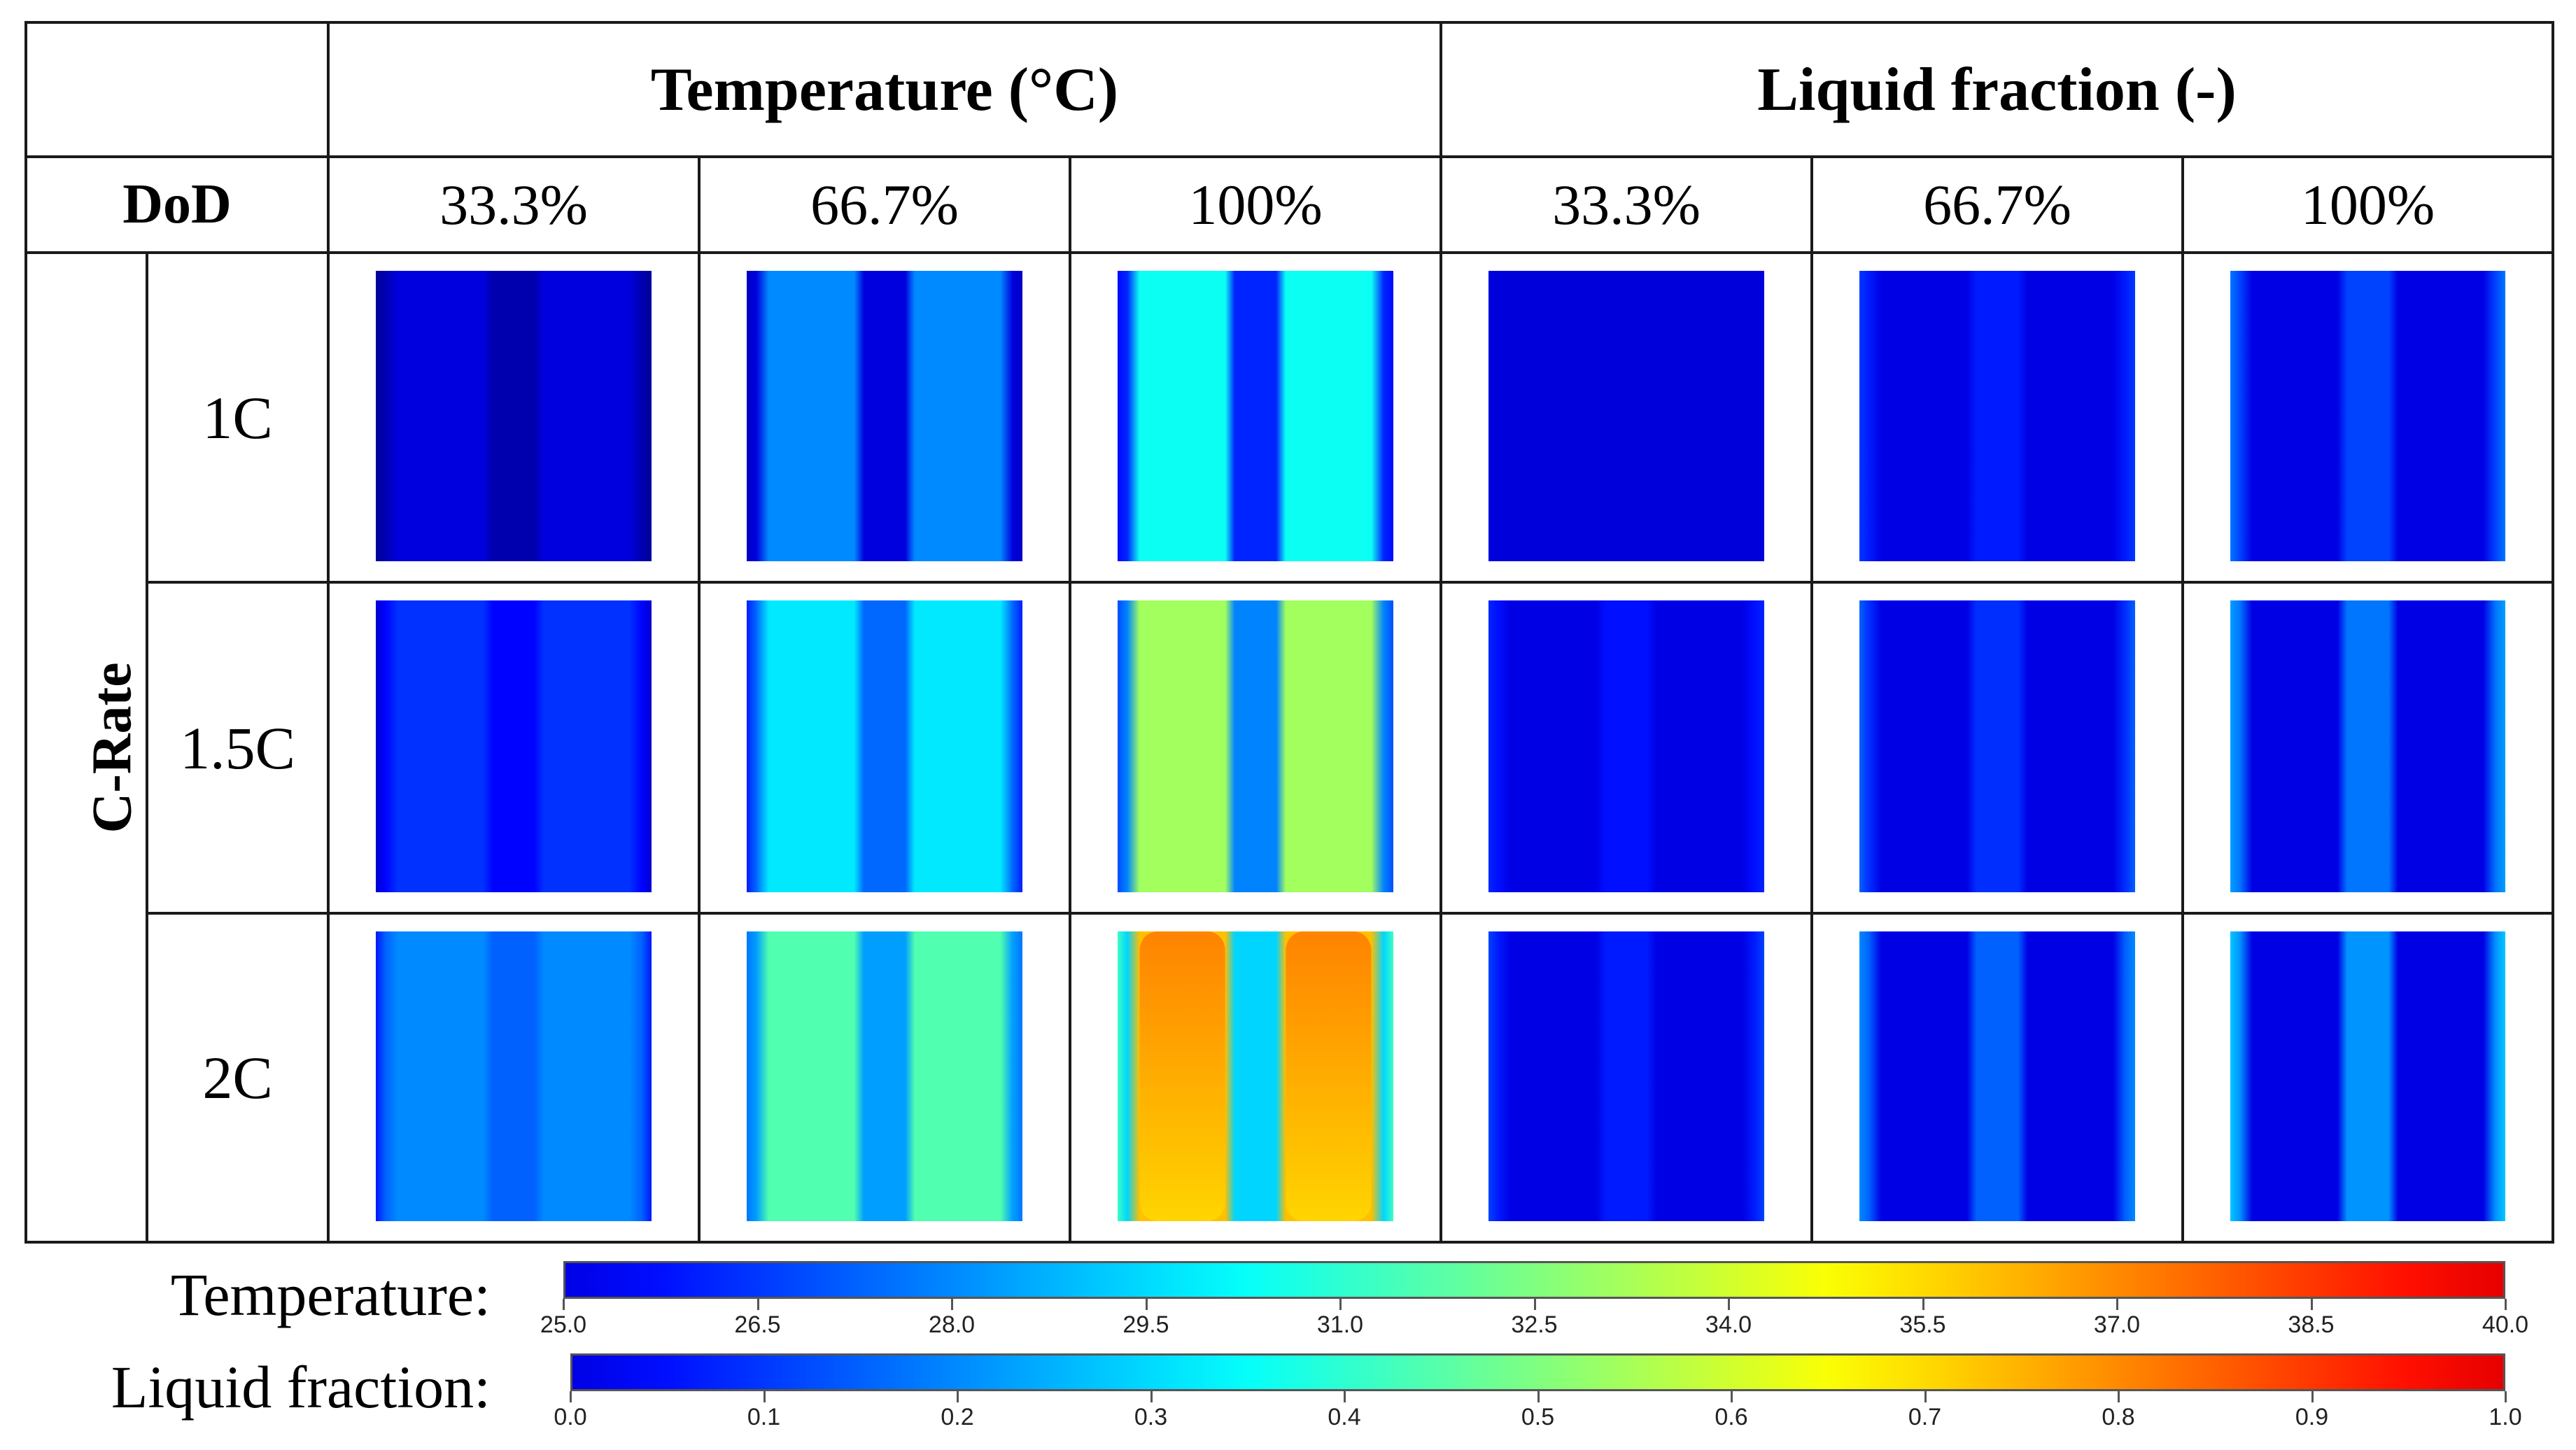  I want to click on legend-tick-label: 1.0, so click(2505, 1417).